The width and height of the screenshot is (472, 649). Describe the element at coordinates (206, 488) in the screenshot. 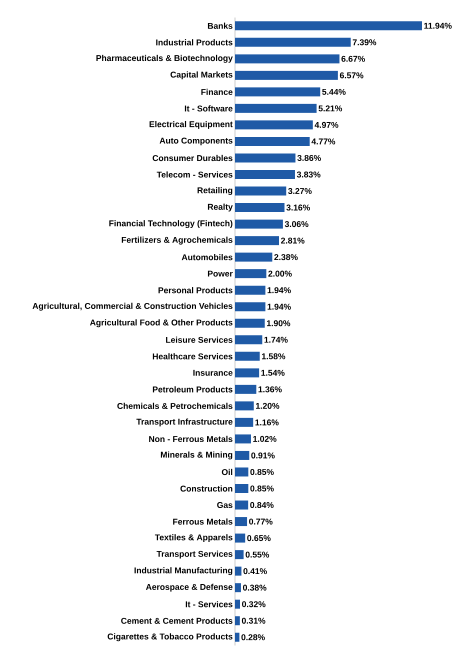

I see `y-tick-label: Construction` at that location.